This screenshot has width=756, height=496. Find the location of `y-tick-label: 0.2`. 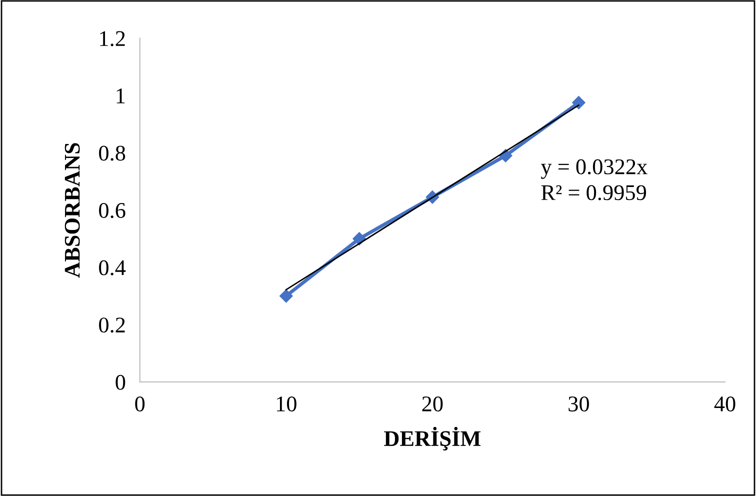

y-tick-label: 0.2 is located at coordinates (112, 325).